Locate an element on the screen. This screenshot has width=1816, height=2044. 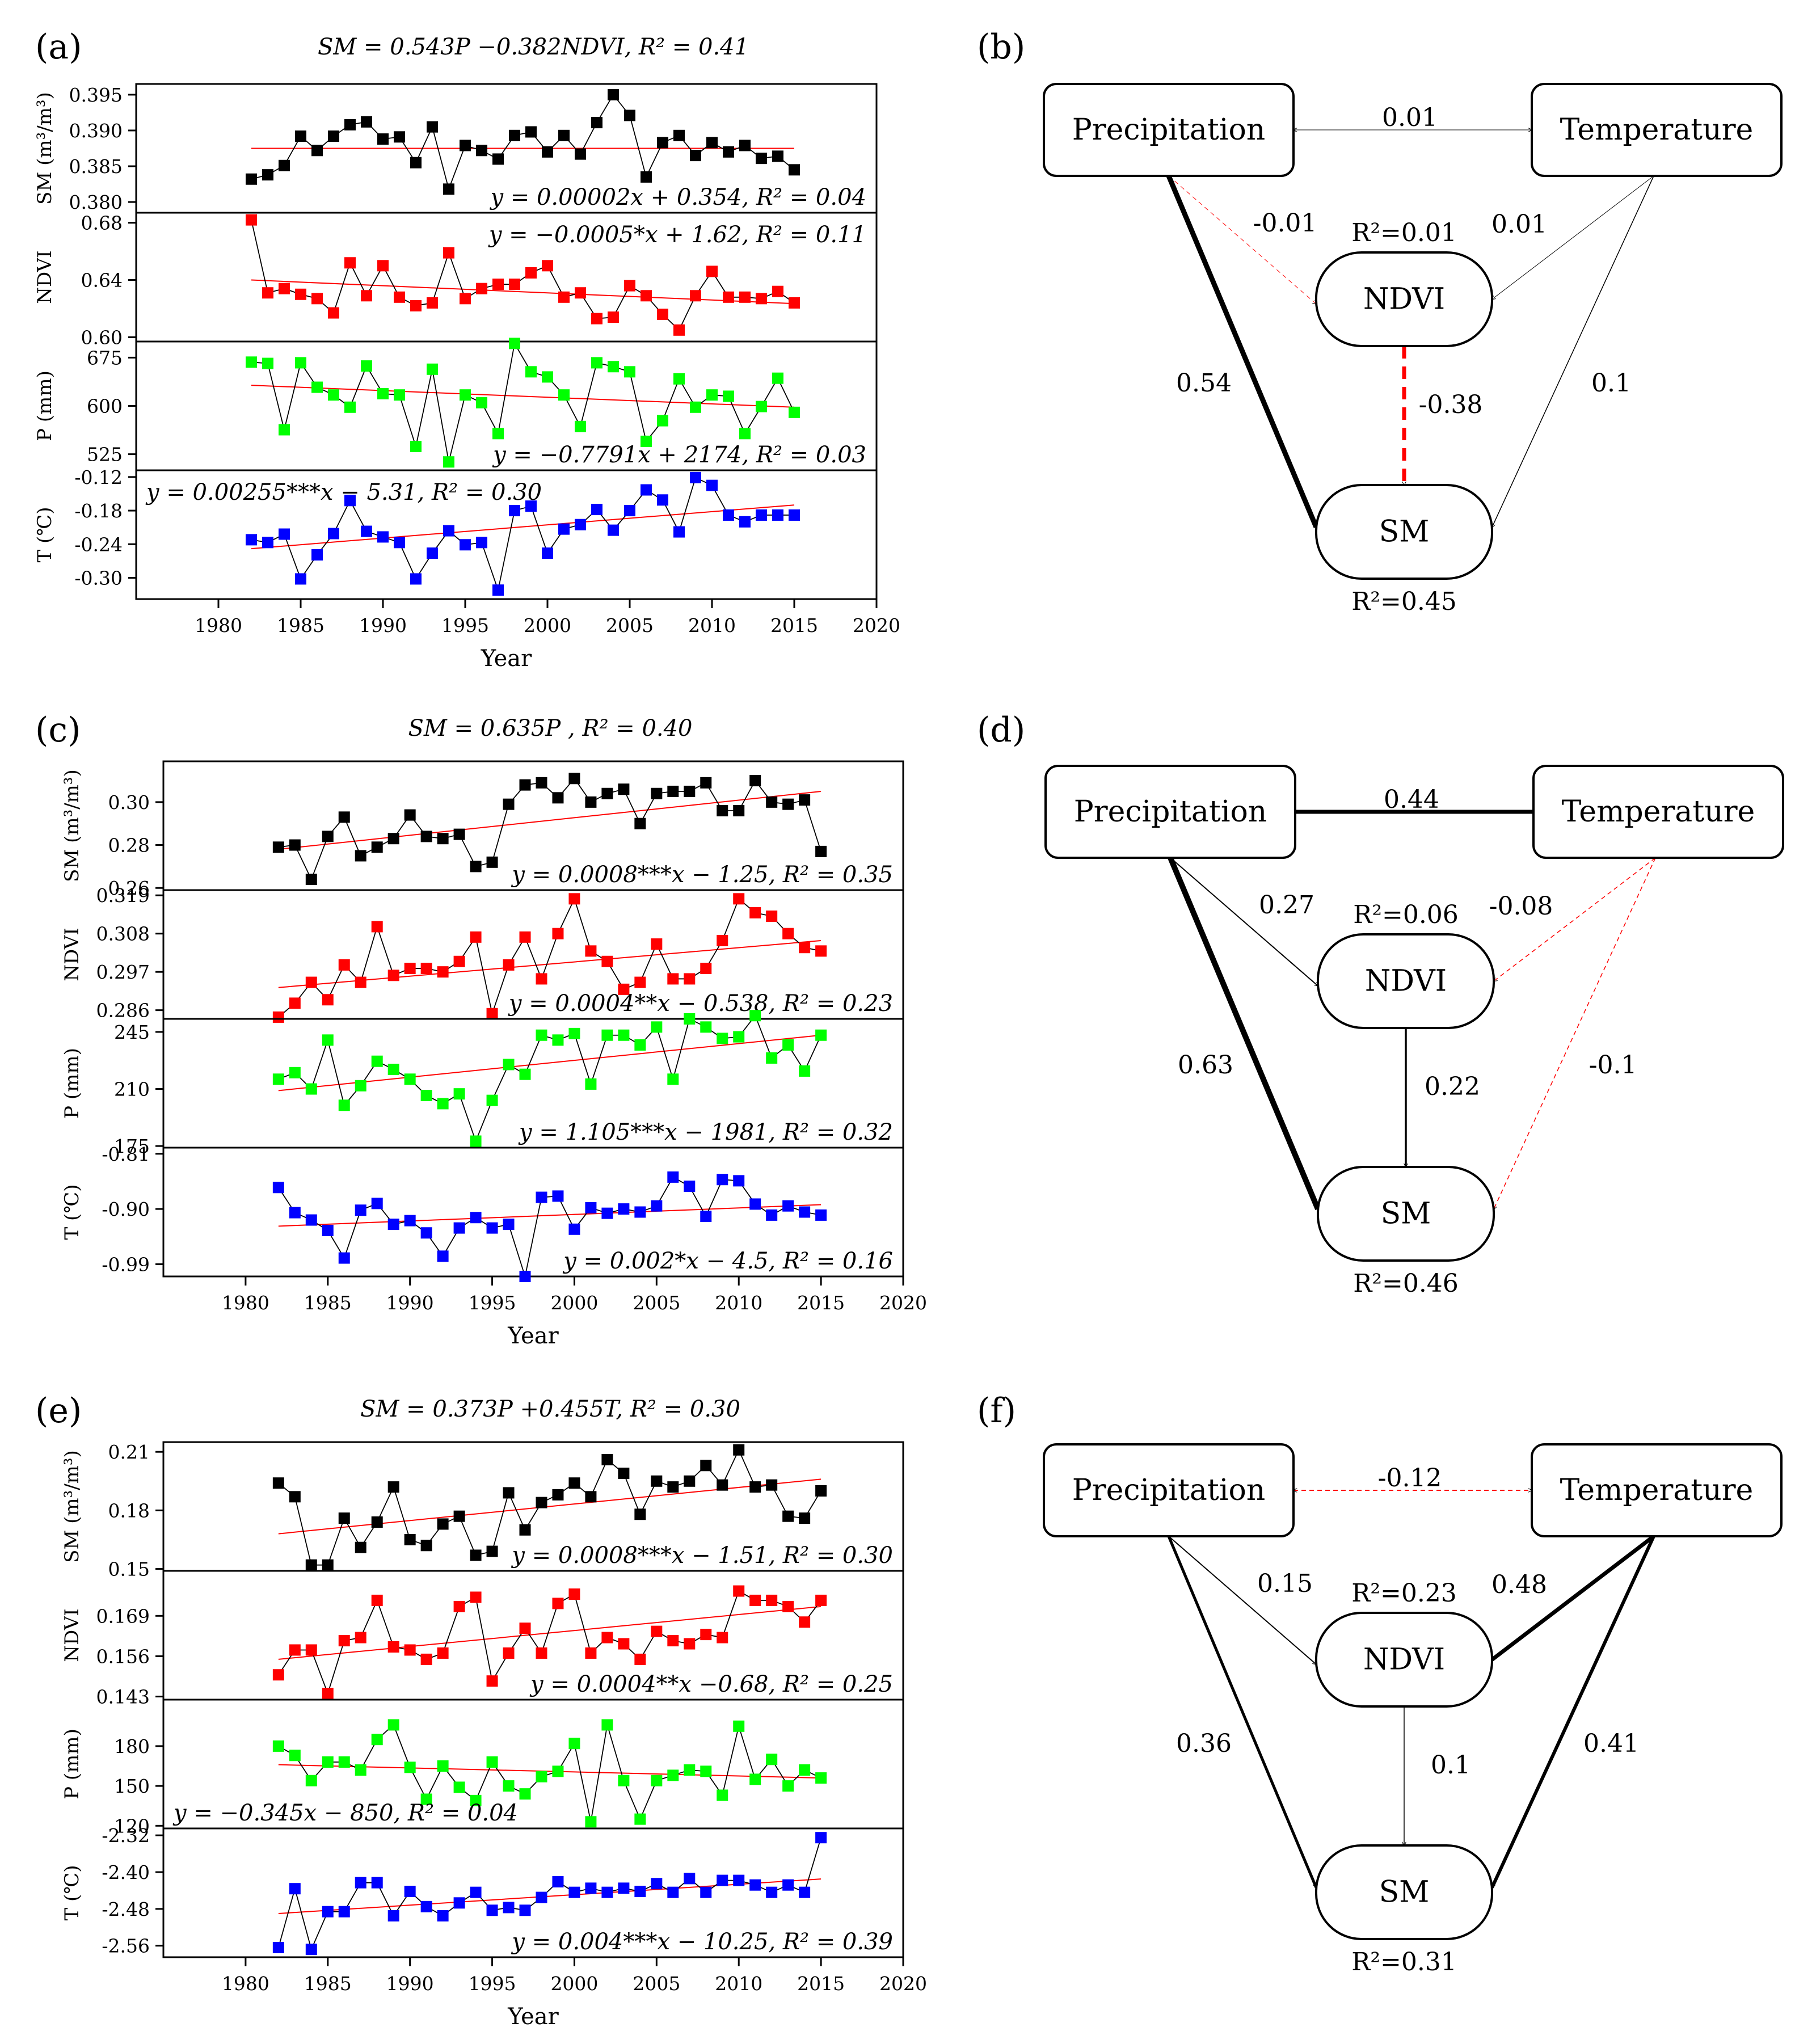
x-tick-label: 2005 is located at coordinates (630, 625).